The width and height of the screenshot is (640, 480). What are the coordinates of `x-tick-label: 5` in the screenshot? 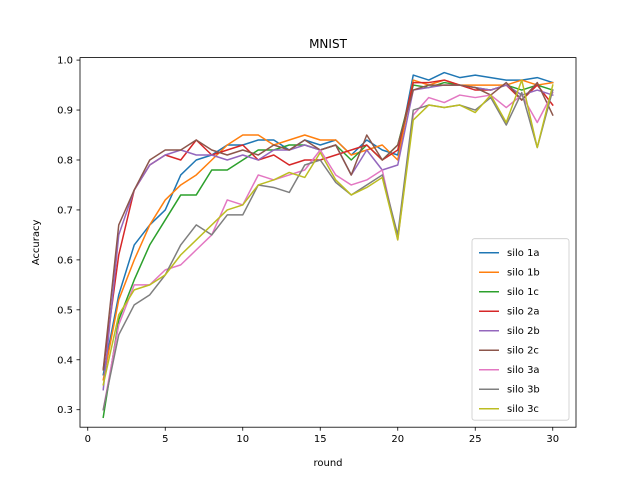 It's located at (165, 439).